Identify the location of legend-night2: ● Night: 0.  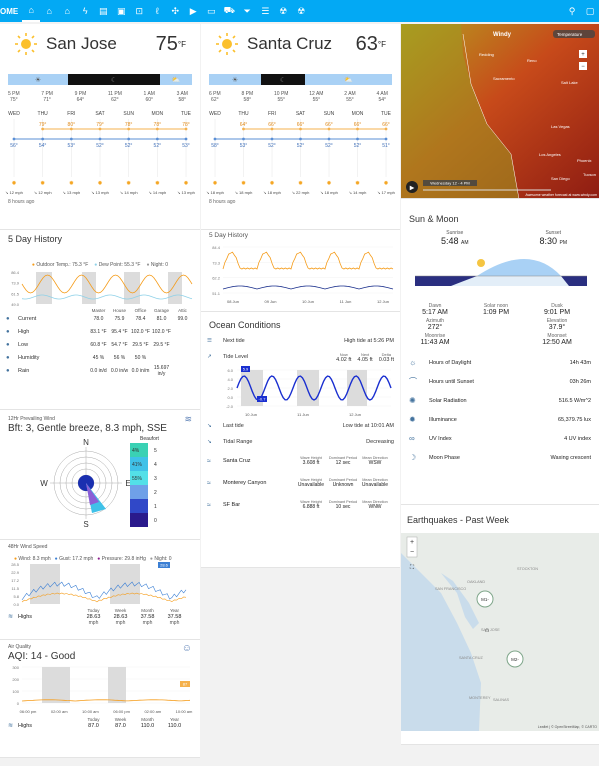
(160, 559).